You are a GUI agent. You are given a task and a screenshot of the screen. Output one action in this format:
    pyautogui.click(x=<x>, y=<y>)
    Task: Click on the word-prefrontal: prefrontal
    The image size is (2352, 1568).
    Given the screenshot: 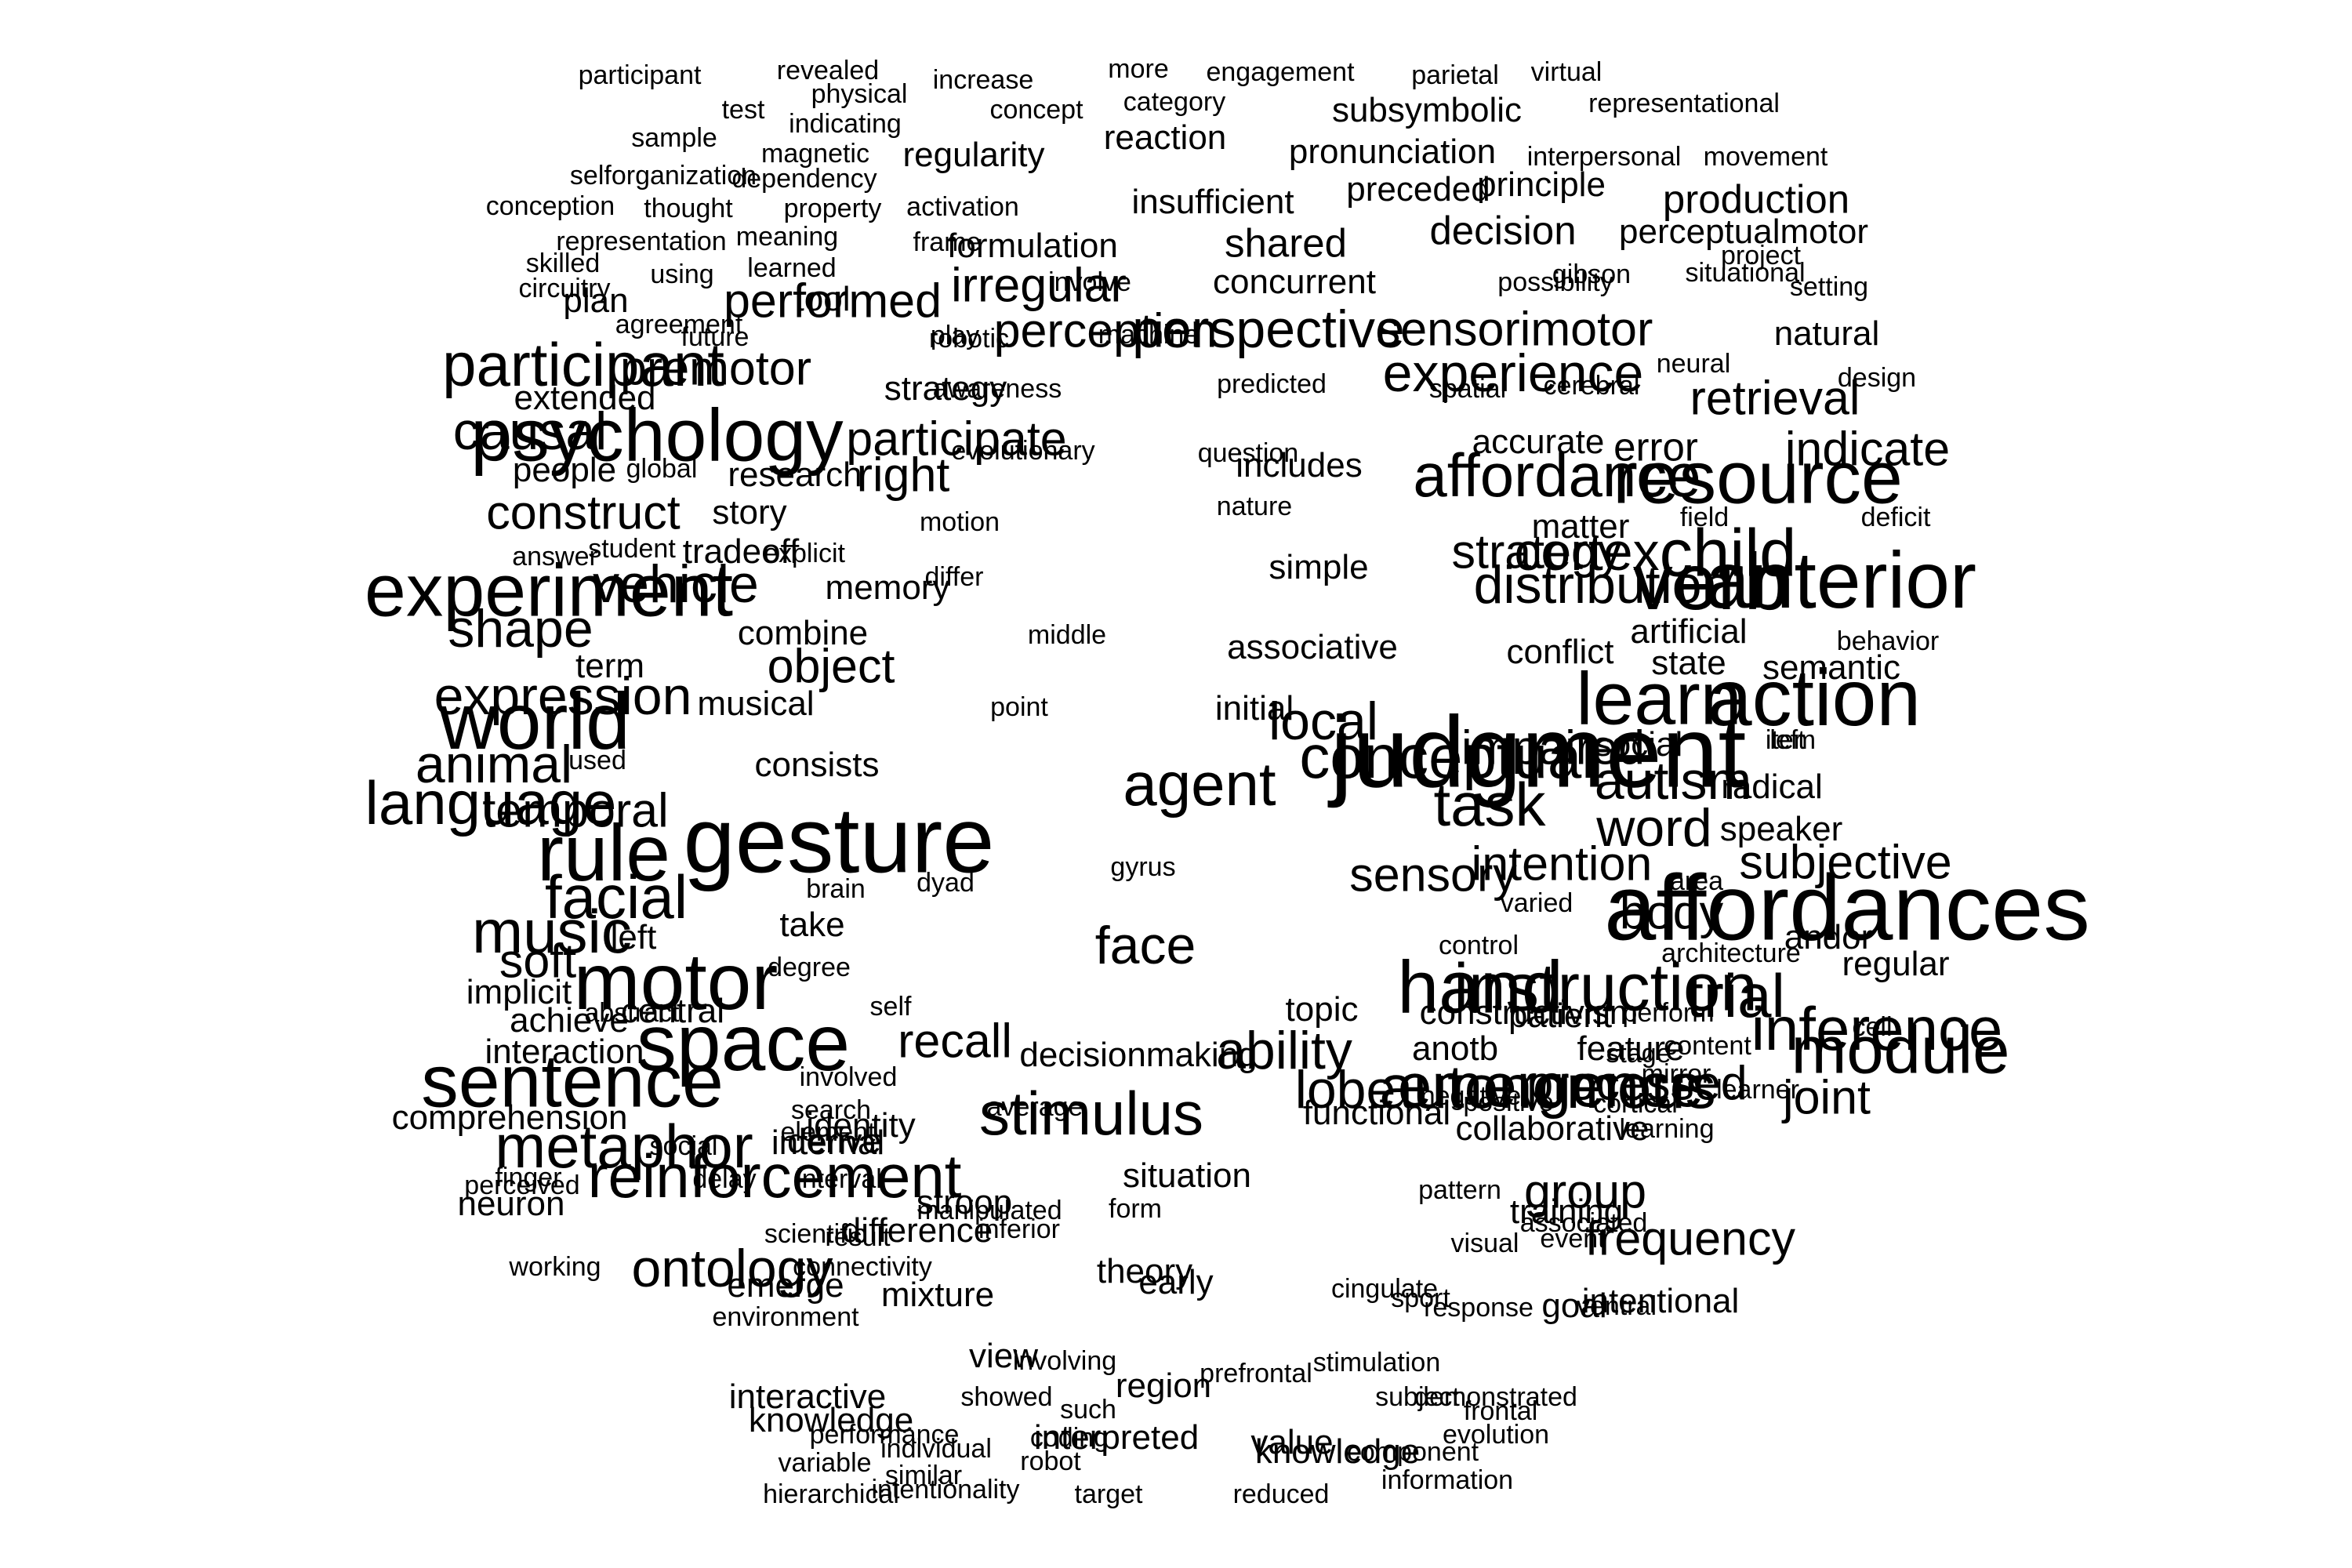 What is the action you would take?
    pyautogui.click(x=1256, y=1373)
    